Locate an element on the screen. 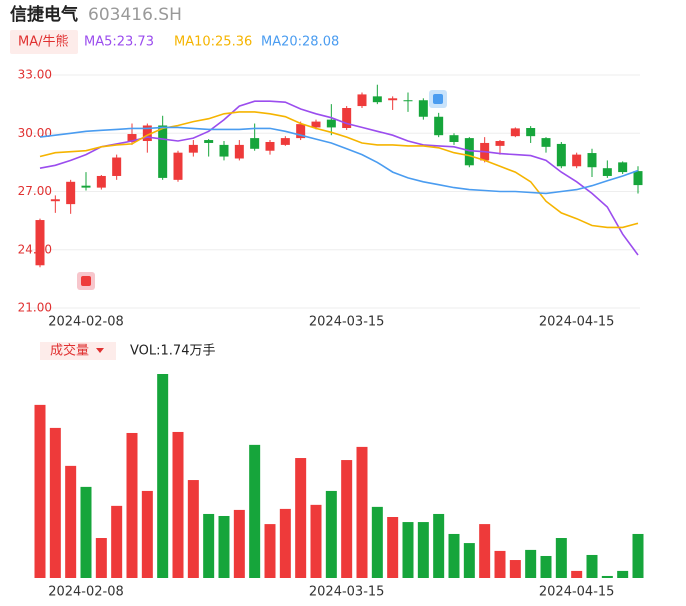  ma-menu: MA/牛熊 is located at coordinates (43, 42).